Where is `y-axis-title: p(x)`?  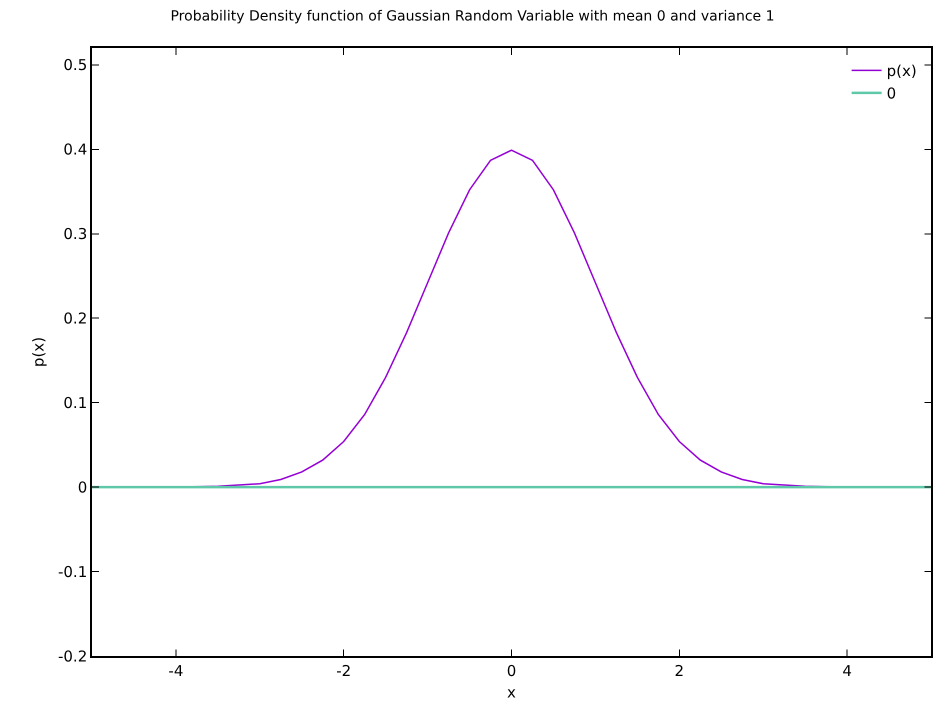 y-axis-title: p(x) is located at coordinates (39, 352).